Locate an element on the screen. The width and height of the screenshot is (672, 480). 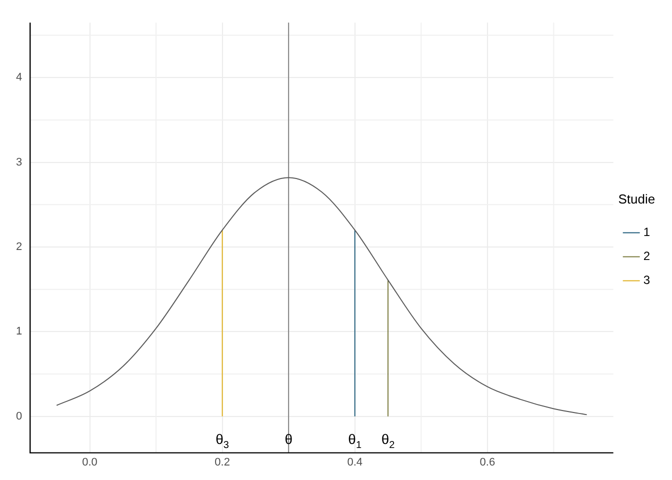
annotation: θ is located at coordinates (288, 439).